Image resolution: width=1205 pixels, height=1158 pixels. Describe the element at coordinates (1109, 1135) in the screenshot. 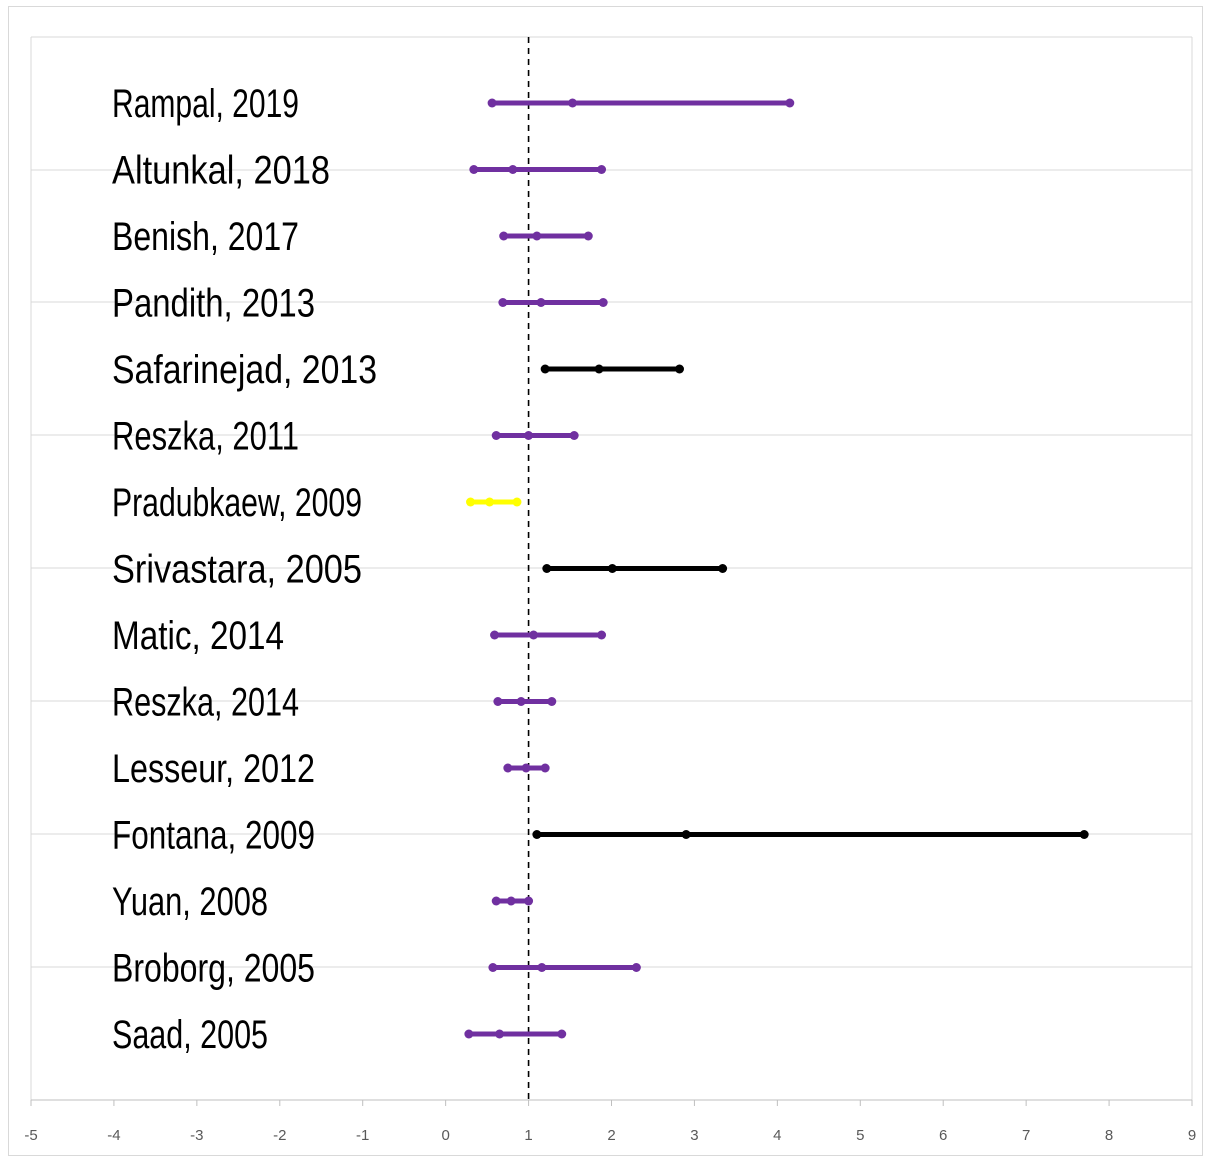

I see `x-tick-label: 8` at that location.